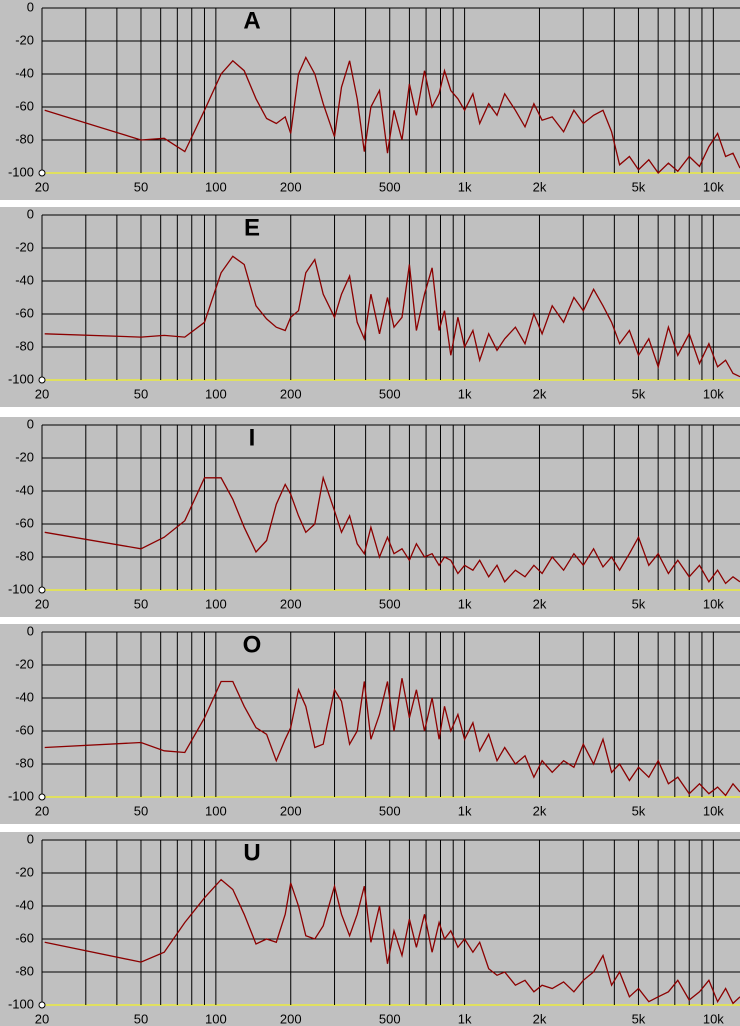  What do you see at coordinates (251, 20) in the screenshot?
I see `chart-title: A` at bounding box center [251, 20].